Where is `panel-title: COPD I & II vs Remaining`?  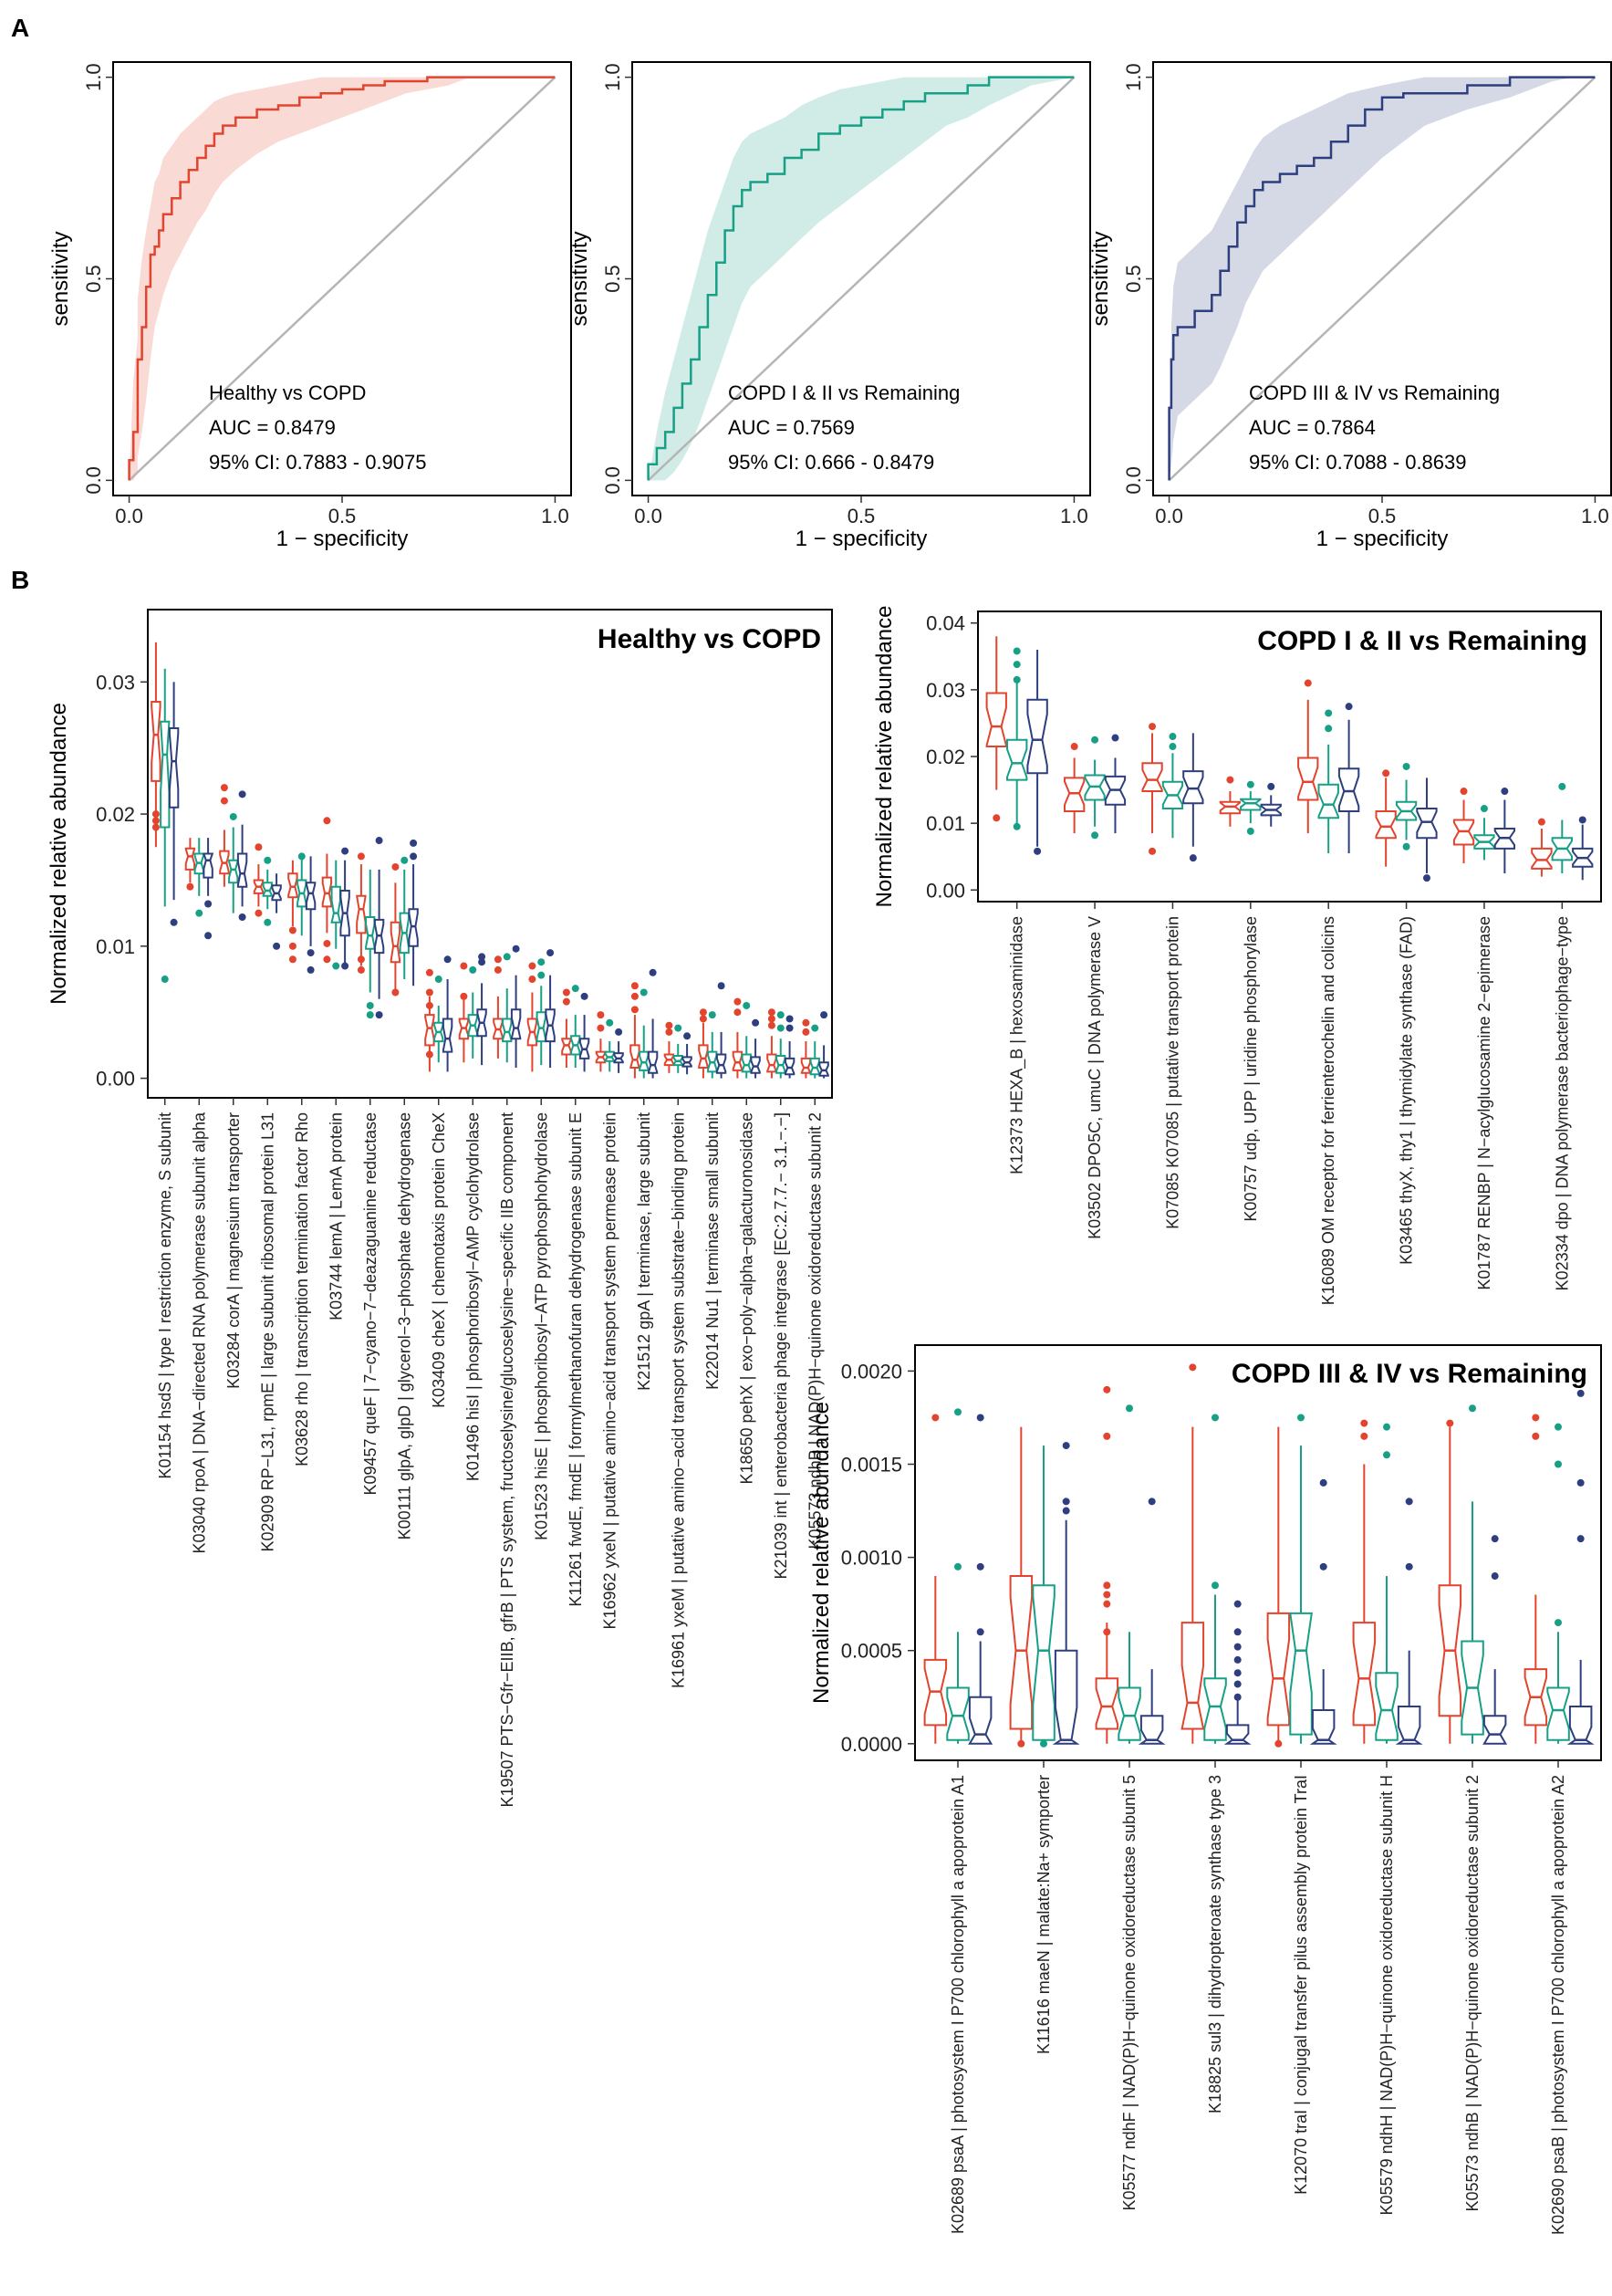 panel-title: COPD I & II vs Remaining is located at coordinates (1422, 641).